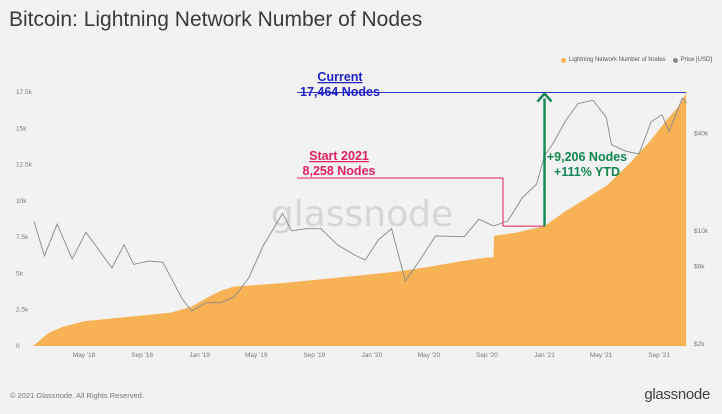 The width and height of the screenshot is (722, 414). Describe the element at coordinates (701, 231) in the screenshot. I see `y-right-tick-label: $10k` at that location.